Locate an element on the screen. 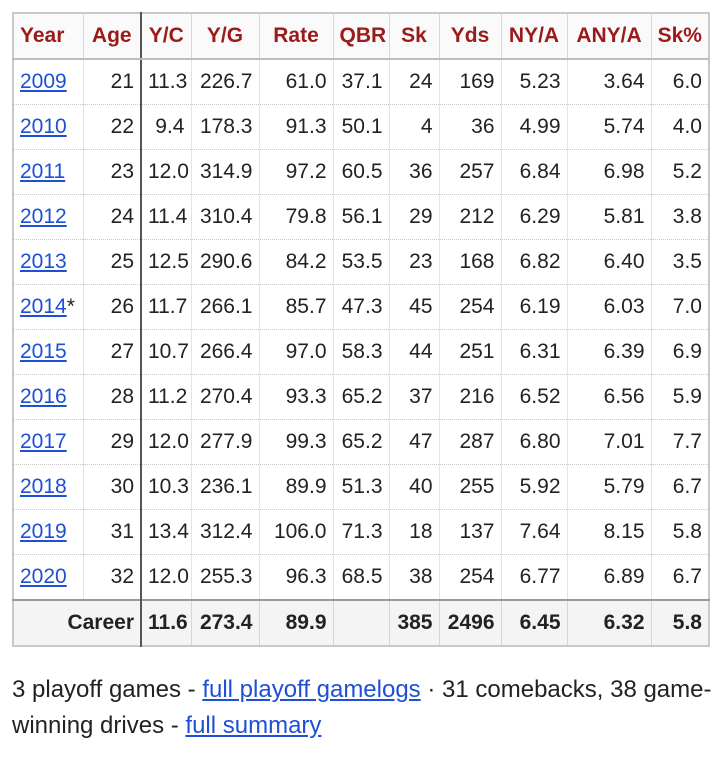 This screenshot has height=763, width=720. yds-cell: 216 is located at coordinates (469, 397).